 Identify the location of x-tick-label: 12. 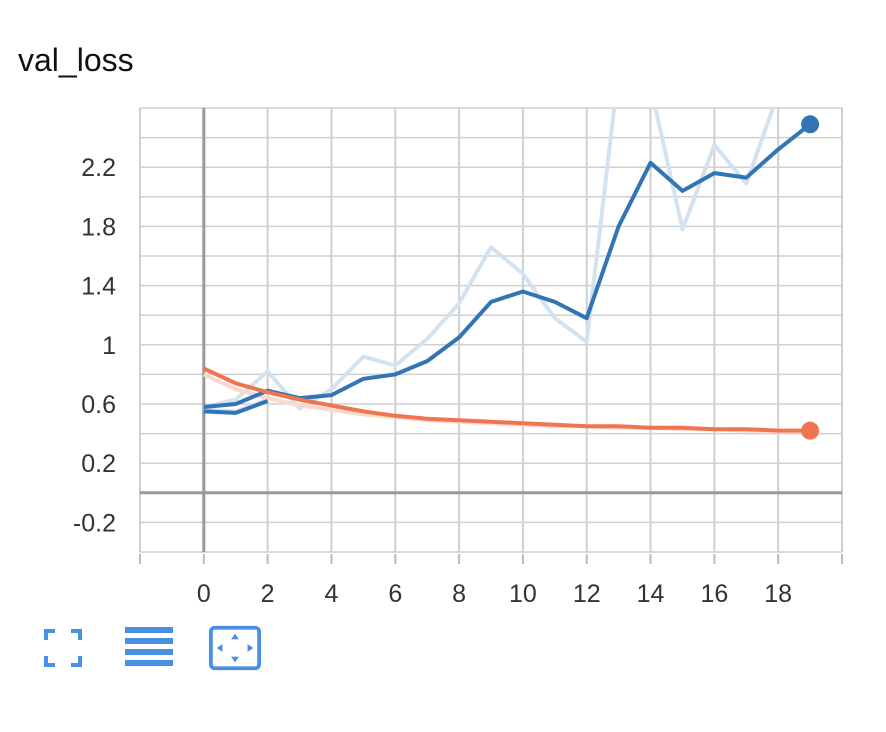
(587, 594).